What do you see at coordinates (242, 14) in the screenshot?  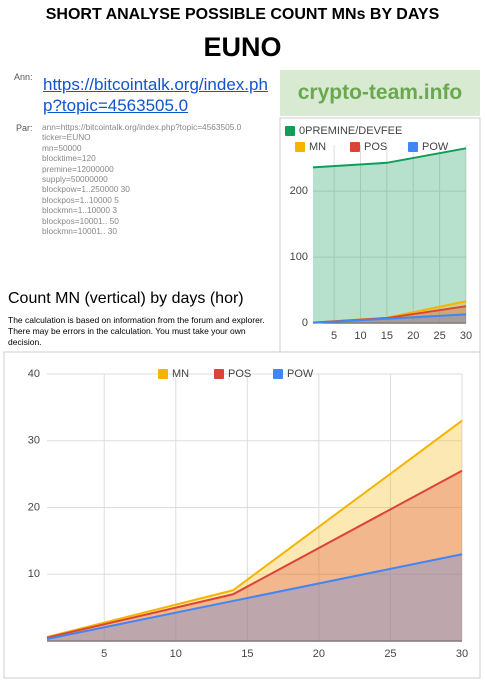 I see `title: SHORT ANALYSE POSSIBLE COUNT MNs BY DAYS` at bounding box center [242, 14].